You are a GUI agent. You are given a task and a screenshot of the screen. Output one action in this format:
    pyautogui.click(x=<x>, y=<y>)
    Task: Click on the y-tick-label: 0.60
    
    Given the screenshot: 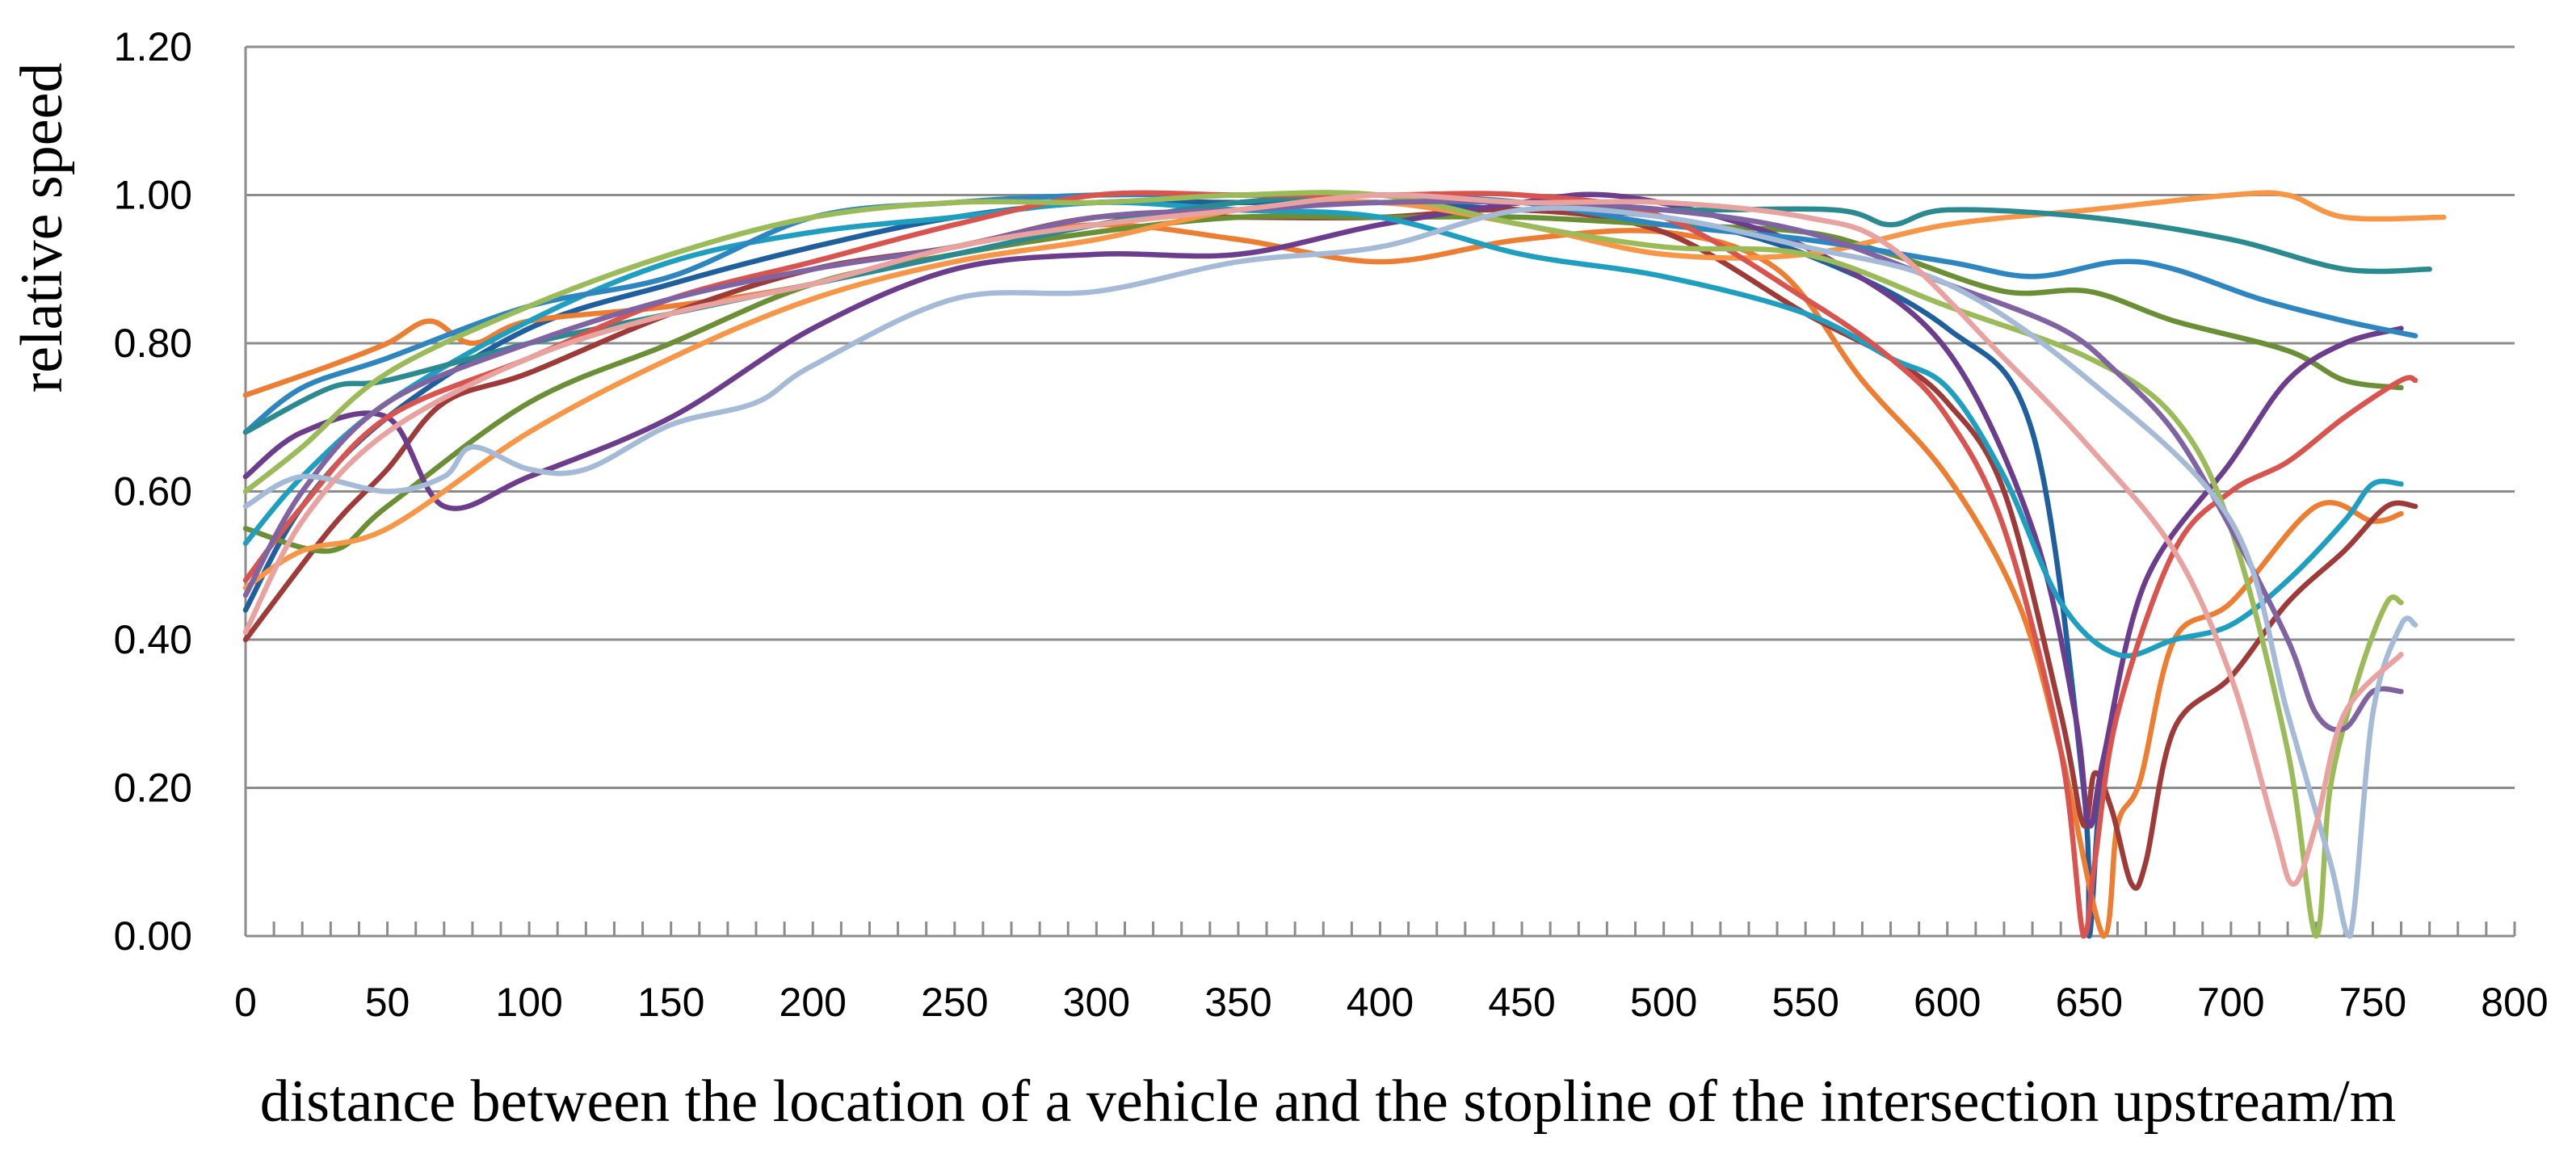 What is the action you would take?
    pyautogui.click(x=153, y=492)
    